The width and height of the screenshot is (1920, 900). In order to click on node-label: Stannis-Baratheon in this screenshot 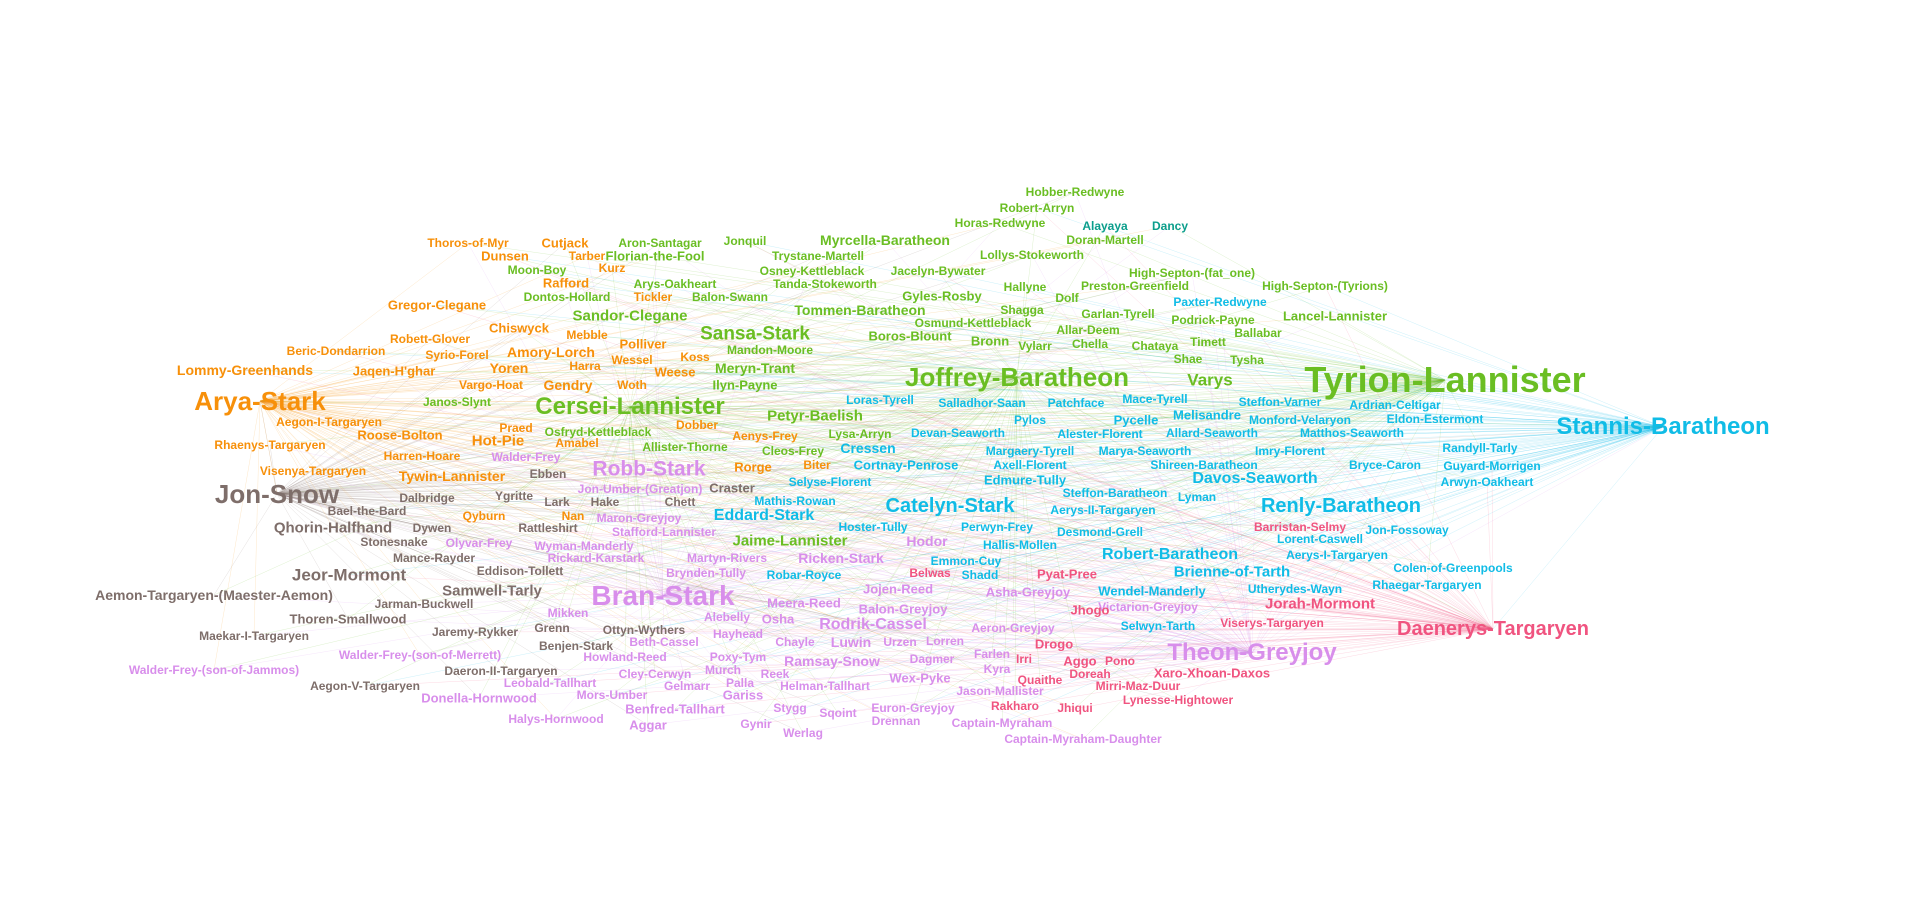, I will do `click(1663, 426)`.